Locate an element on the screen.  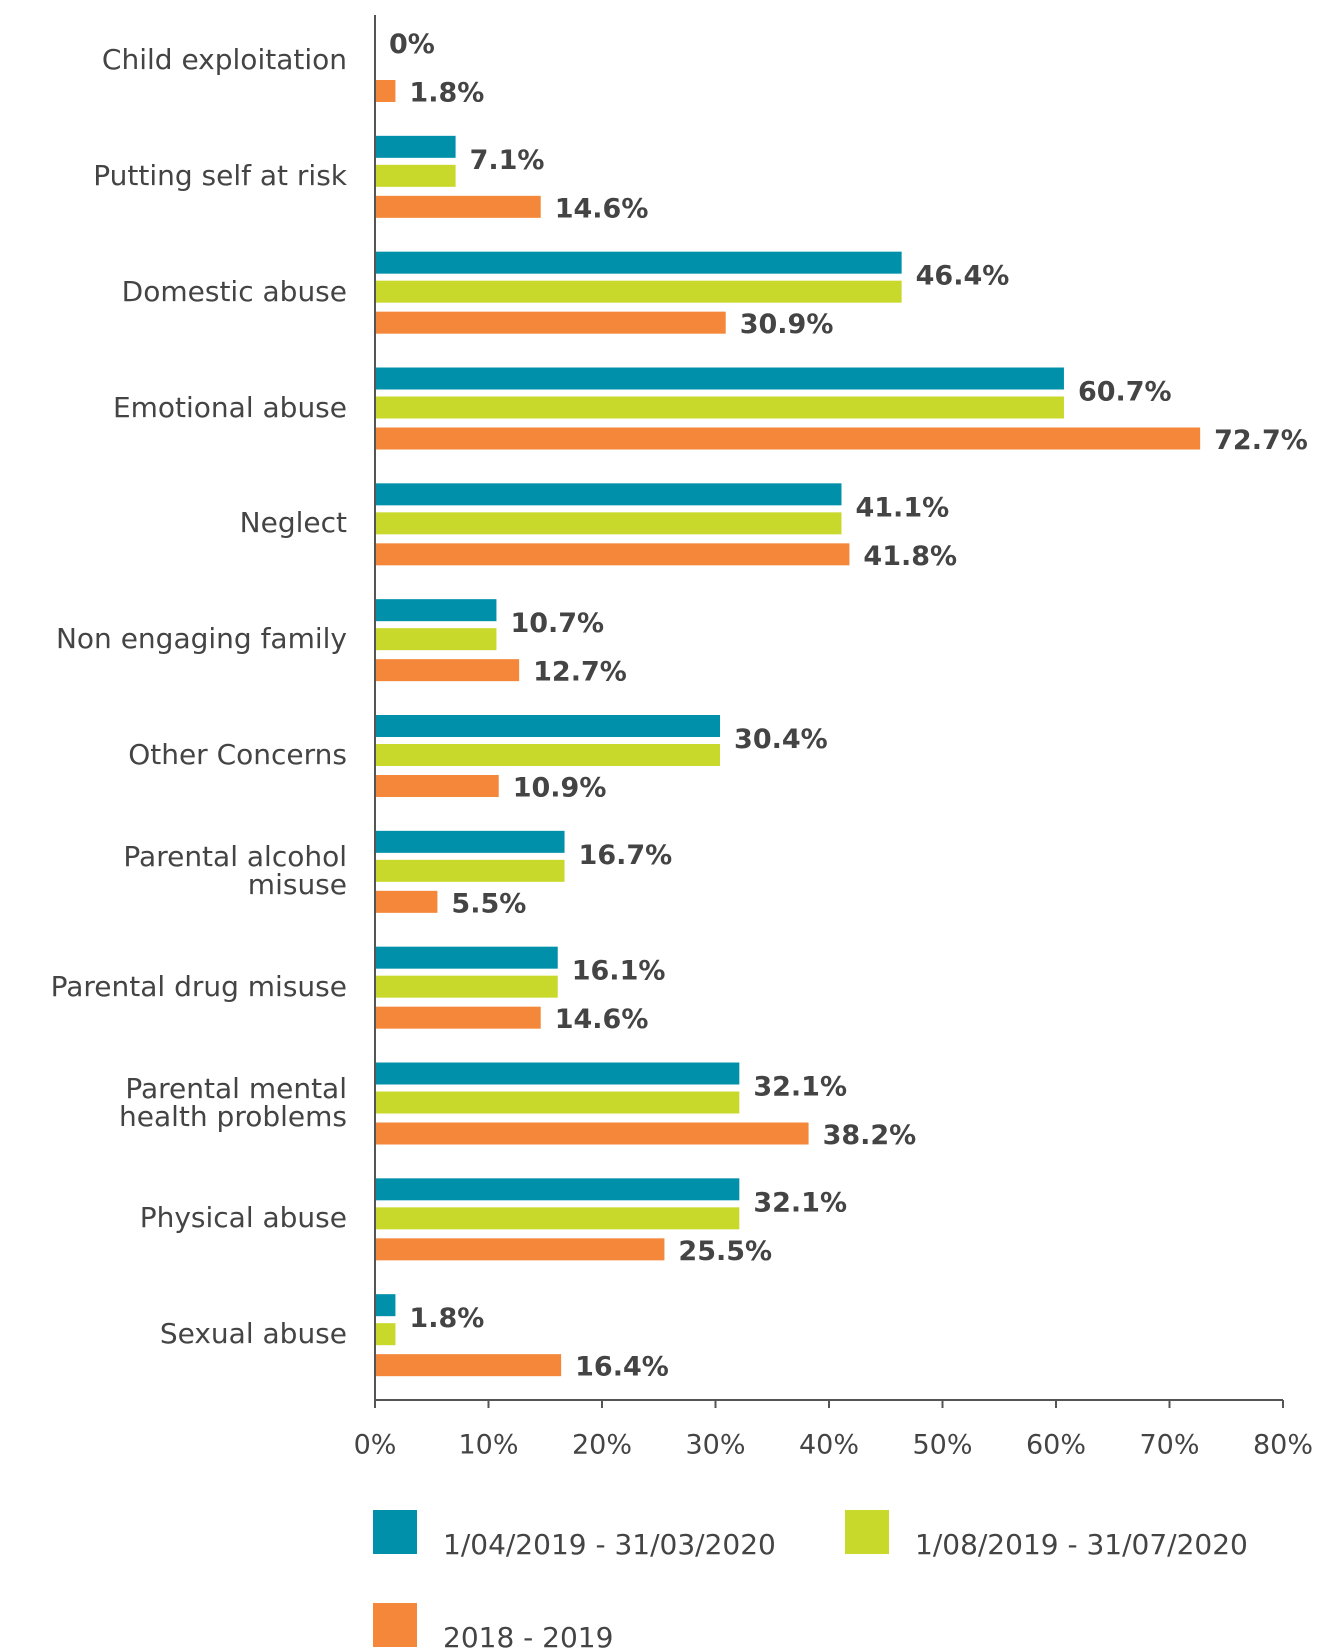
category-label: Parental drug misuse is located at coordinates (198, 986).